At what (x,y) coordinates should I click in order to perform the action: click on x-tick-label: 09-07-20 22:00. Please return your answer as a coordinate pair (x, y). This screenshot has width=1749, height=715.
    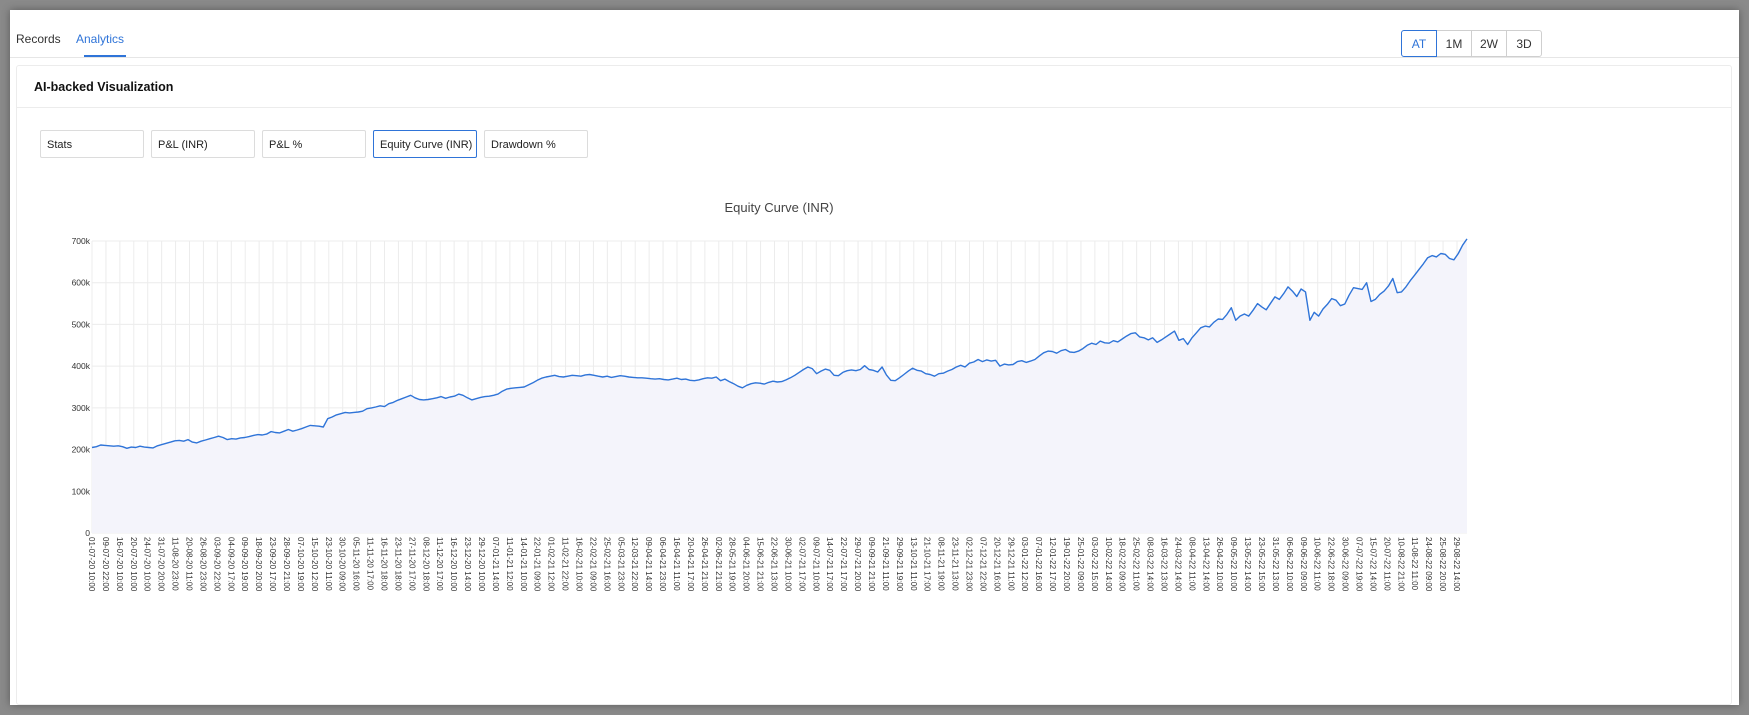
    Looking at the image, I should click on (105, 564).